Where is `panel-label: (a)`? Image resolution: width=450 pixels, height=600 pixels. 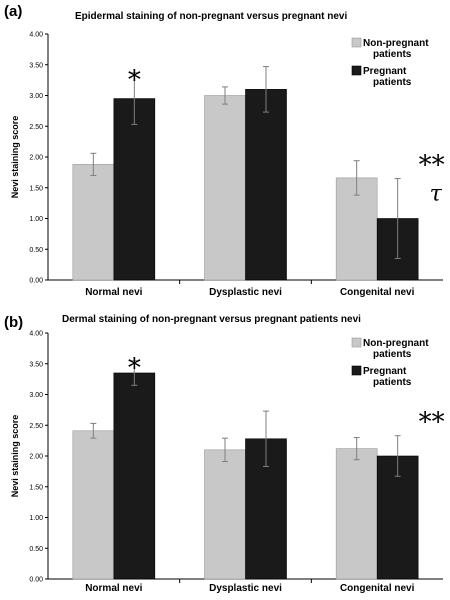
panel-label: (a) is located at coordinates (13, 11).